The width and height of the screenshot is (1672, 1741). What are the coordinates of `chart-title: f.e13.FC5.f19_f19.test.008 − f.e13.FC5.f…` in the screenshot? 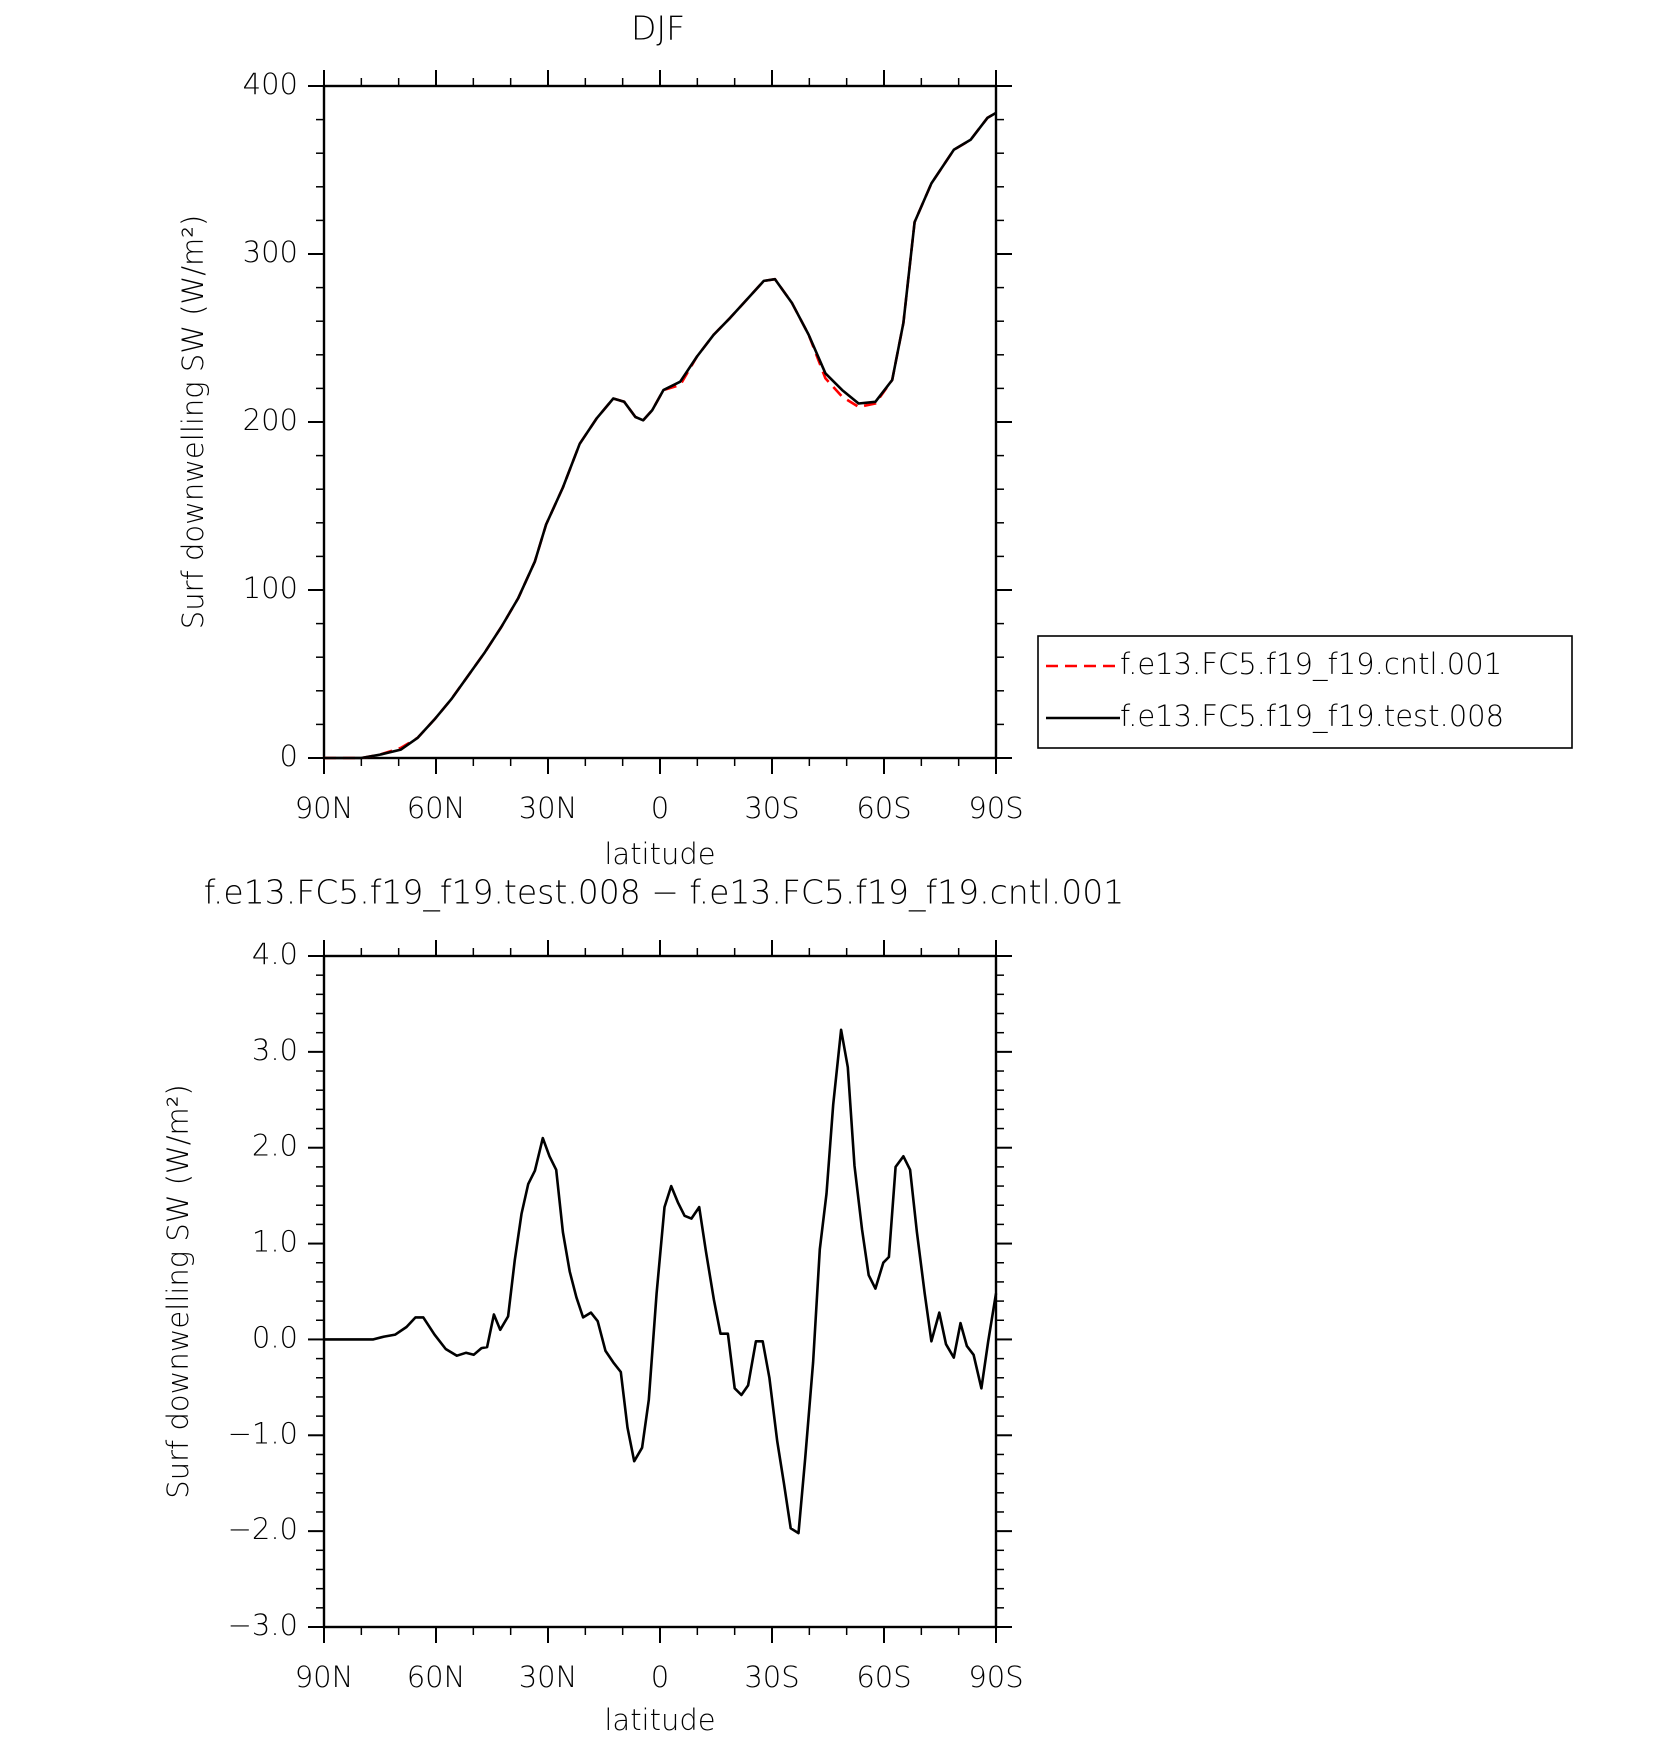 It's located at (664, 893).